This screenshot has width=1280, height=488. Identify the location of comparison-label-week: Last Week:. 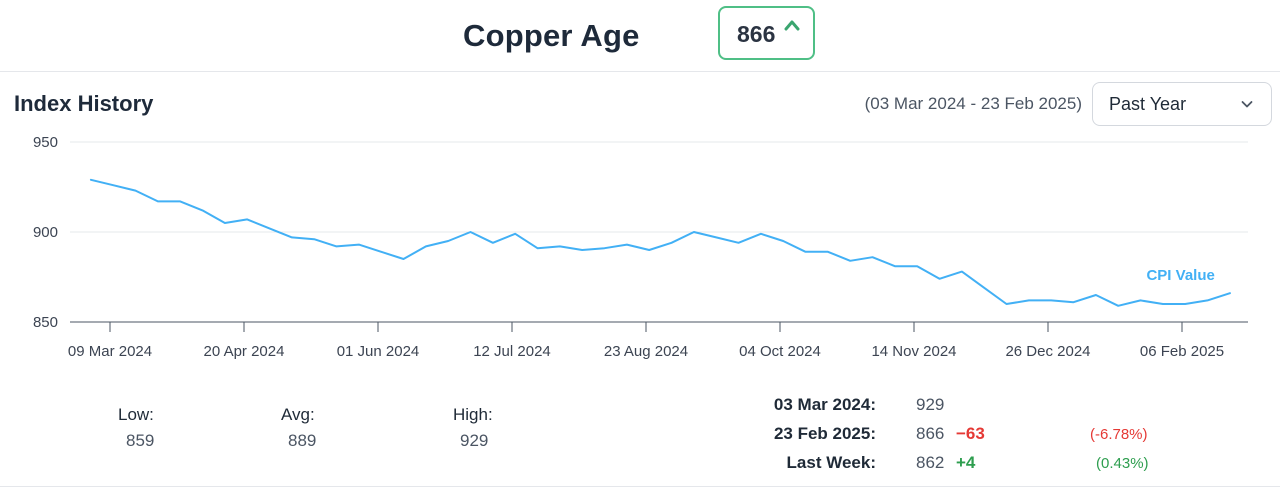
(831, 462).